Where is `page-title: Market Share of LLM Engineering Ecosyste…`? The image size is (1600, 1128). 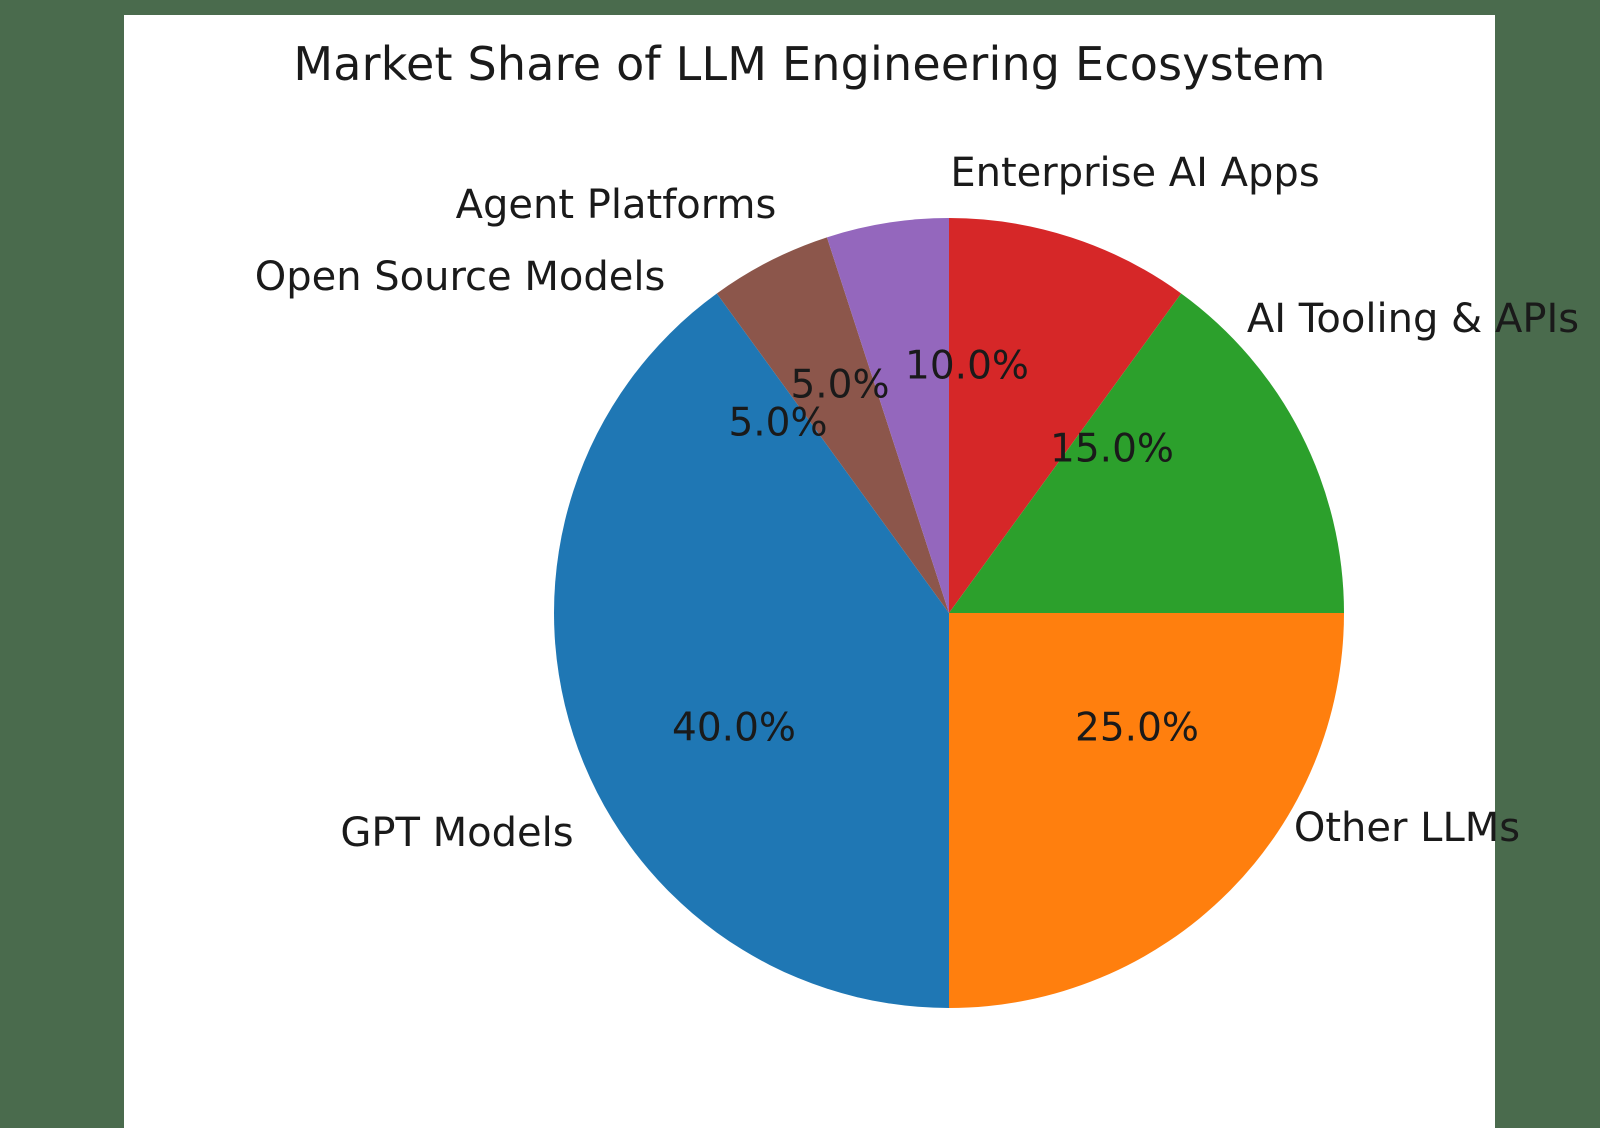 page-title: Market Share of LLM Engineering Ecosyste… is located at coordinates (809, 64).